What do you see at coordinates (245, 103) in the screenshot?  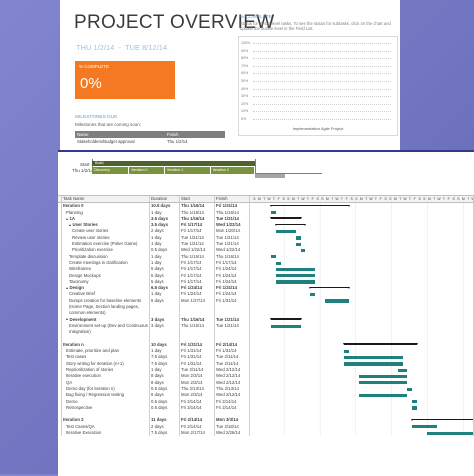 I see `y-tick-label: 20%` at bounding box center [245, 103].